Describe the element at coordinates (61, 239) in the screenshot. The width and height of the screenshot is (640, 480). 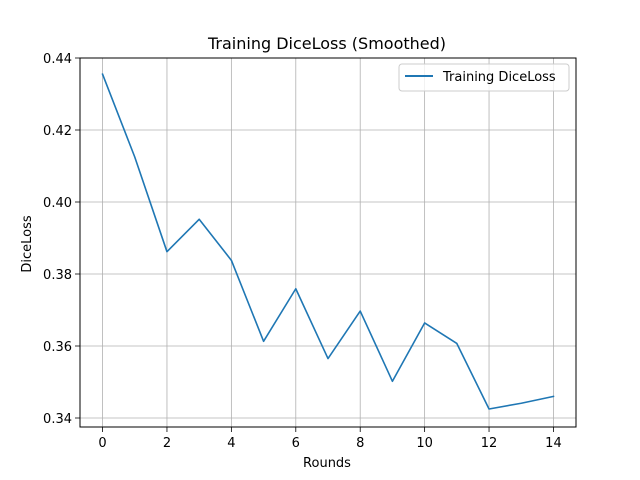
I see `y-axis-ticks: 0.34 0.36 0.38 0.40 0.42 0.44` at that location.